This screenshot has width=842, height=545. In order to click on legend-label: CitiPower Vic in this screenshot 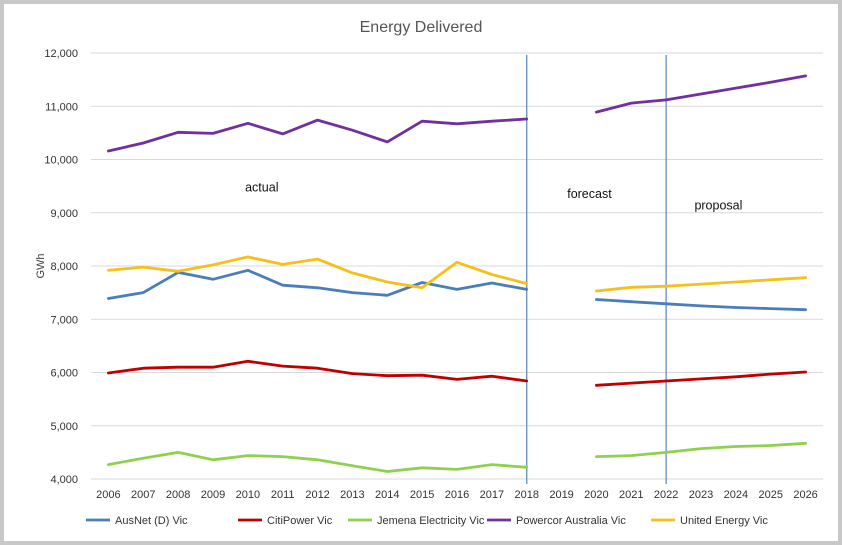, I will do `click(300, 521)`.